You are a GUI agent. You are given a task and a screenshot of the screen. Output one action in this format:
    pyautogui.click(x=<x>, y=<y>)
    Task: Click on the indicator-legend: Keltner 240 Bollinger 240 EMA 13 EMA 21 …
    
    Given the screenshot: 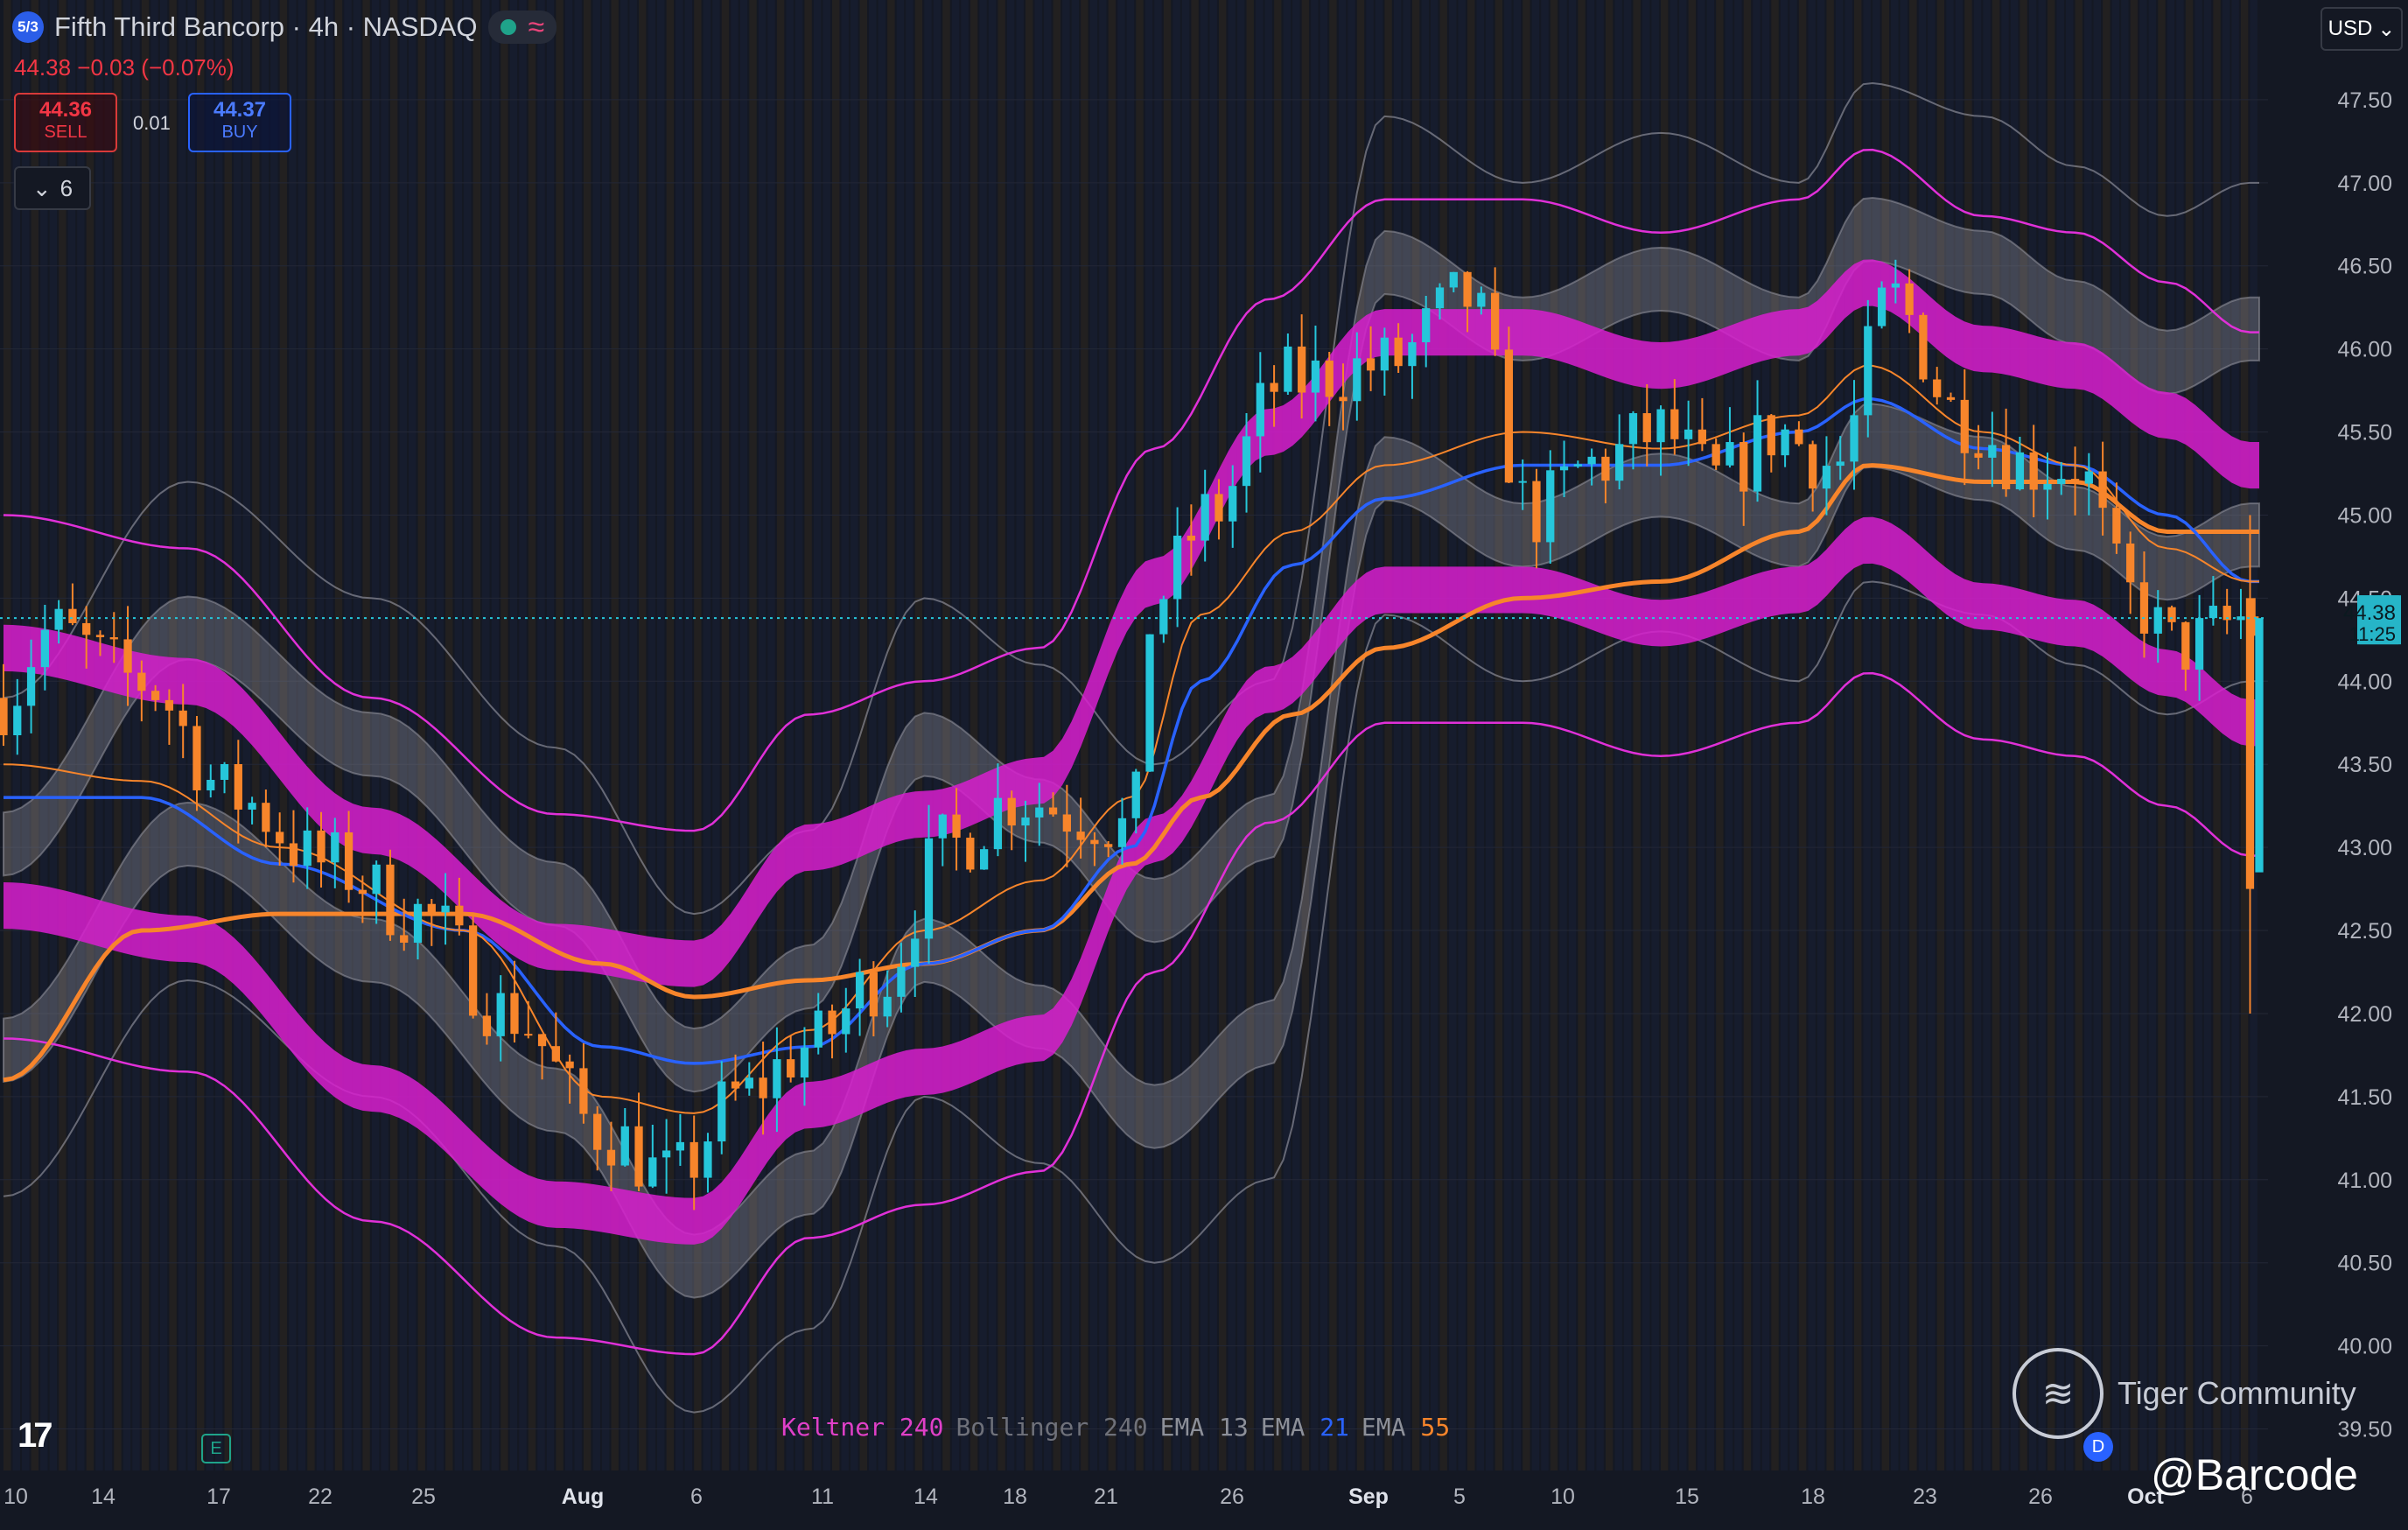 What is the action you would take?
    pyautogui.click(x=1115, y=1427)
    